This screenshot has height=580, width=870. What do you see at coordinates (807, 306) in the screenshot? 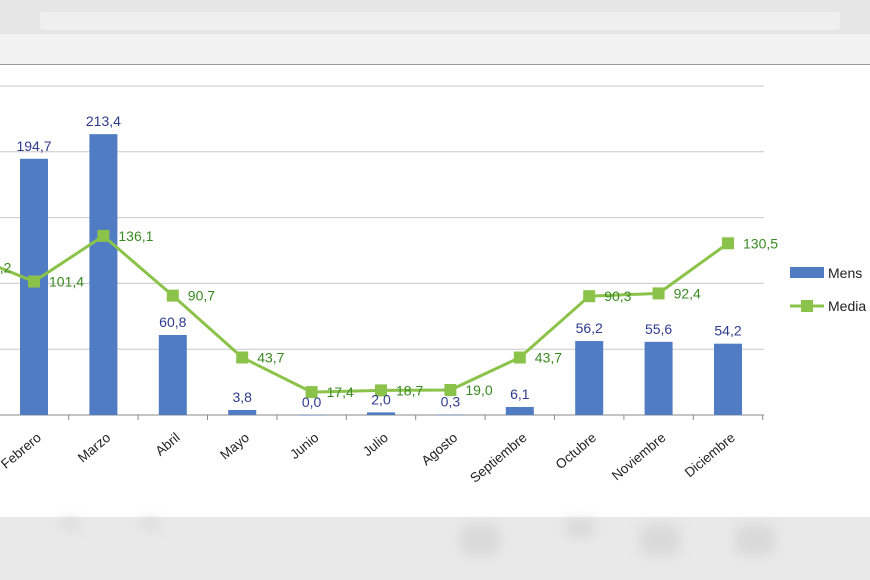
I see `legend-swatch-marker` at bounding box center [807, 306].